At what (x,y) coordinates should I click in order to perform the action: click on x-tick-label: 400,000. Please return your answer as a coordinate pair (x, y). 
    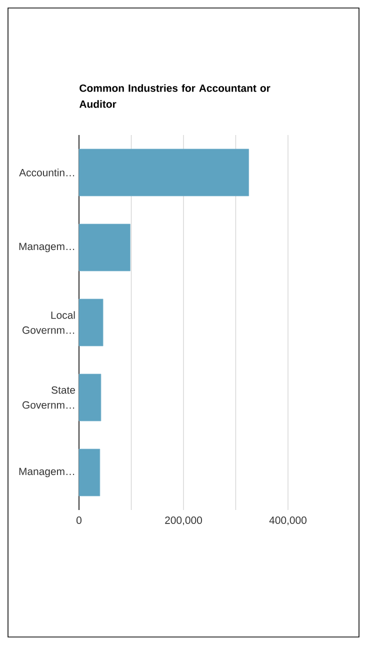
    Looking at the image, I should click on (287, 521).